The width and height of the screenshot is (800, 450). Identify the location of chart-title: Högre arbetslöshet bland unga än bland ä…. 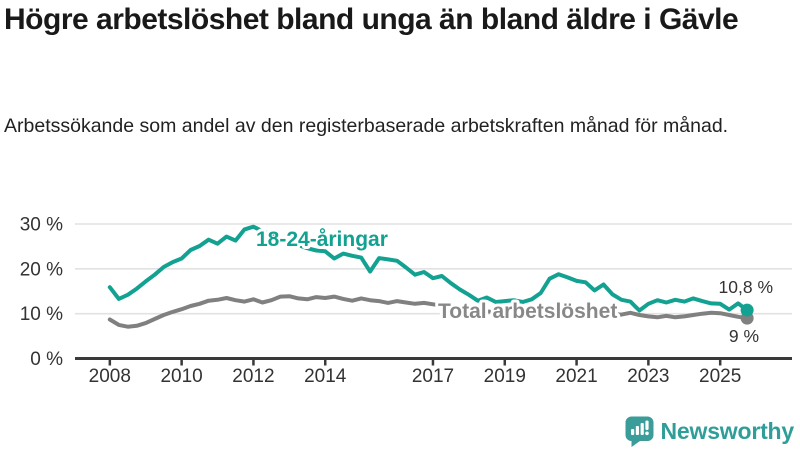
(371, 19).